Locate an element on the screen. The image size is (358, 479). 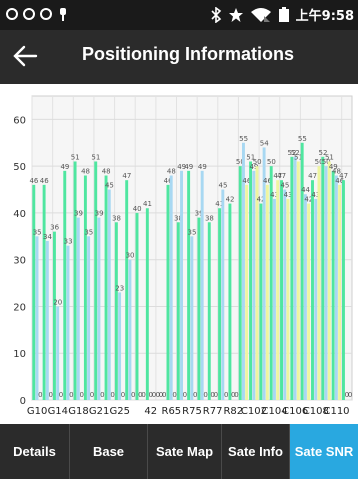
tab-sate-info: Sate Info is located at coordinates (256, 451).